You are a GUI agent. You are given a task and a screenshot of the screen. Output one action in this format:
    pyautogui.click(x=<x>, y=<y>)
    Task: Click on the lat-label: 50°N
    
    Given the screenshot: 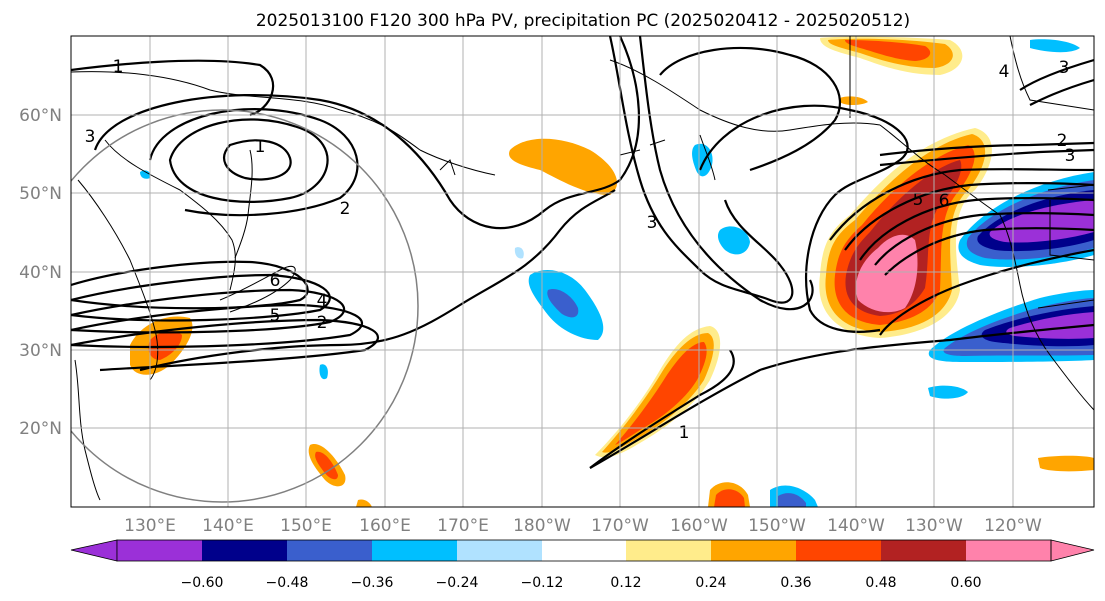 What is the action you would take?
    pyautogui.click(x=40, y=194)
    